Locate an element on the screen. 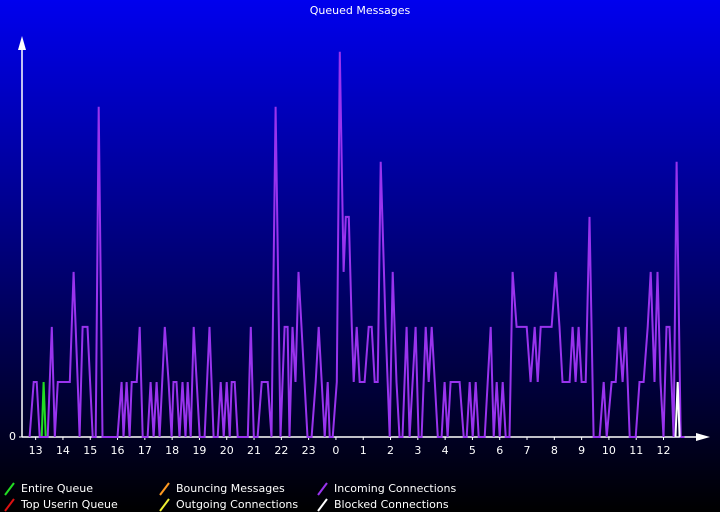  legend-label: Incoming Connections is located at coordinates (395, 488).